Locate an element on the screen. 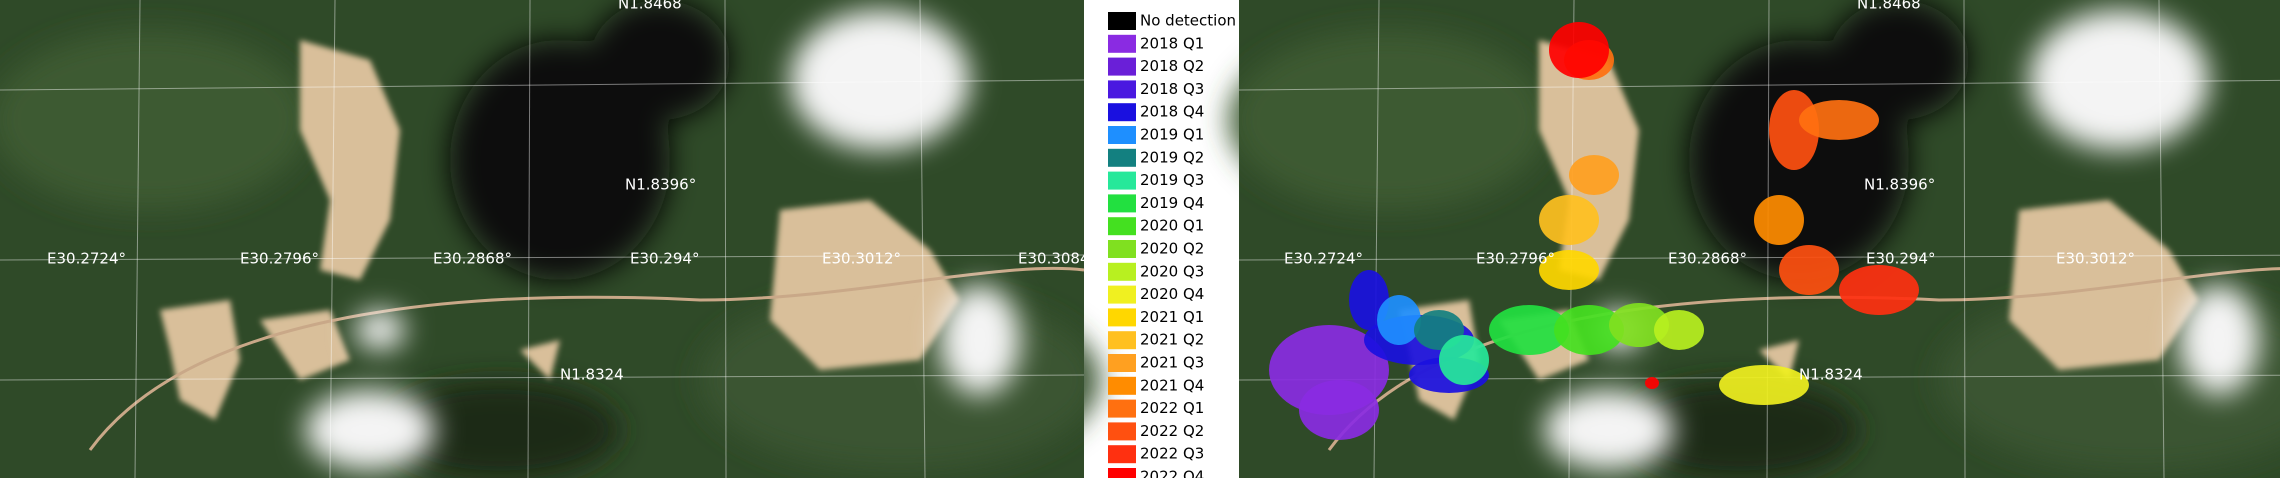 The image size is (2280, 478). legend-label: 2021 Q3 is located at coordinates (1172, 363).